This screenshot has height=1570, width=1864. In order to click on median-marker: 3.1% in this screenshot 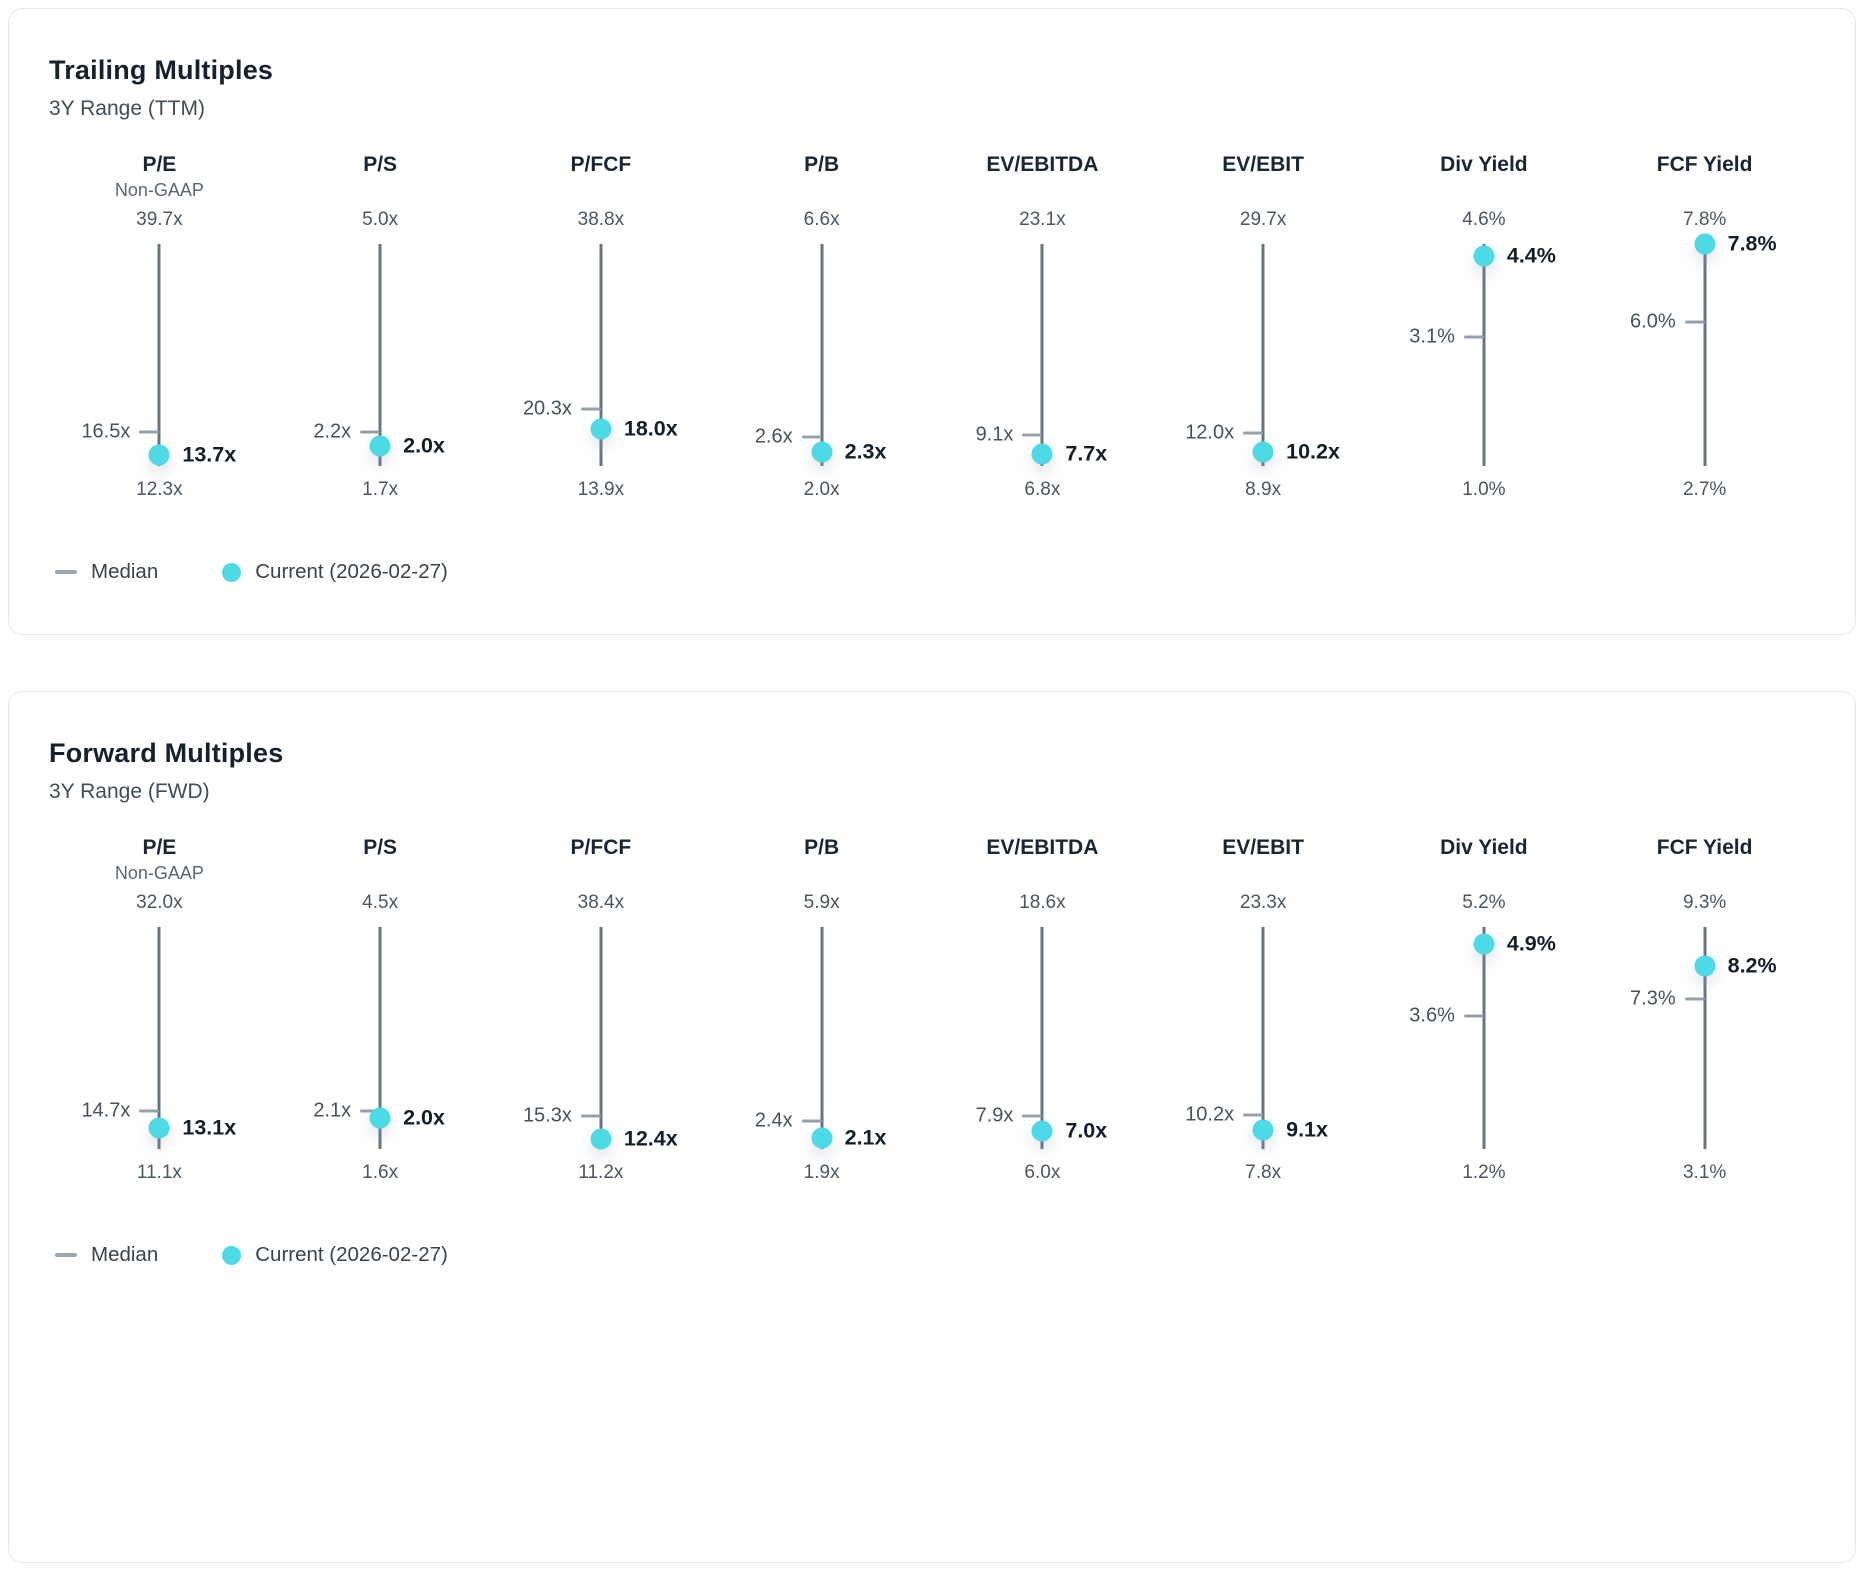, I will do `click(1446, 336)`.